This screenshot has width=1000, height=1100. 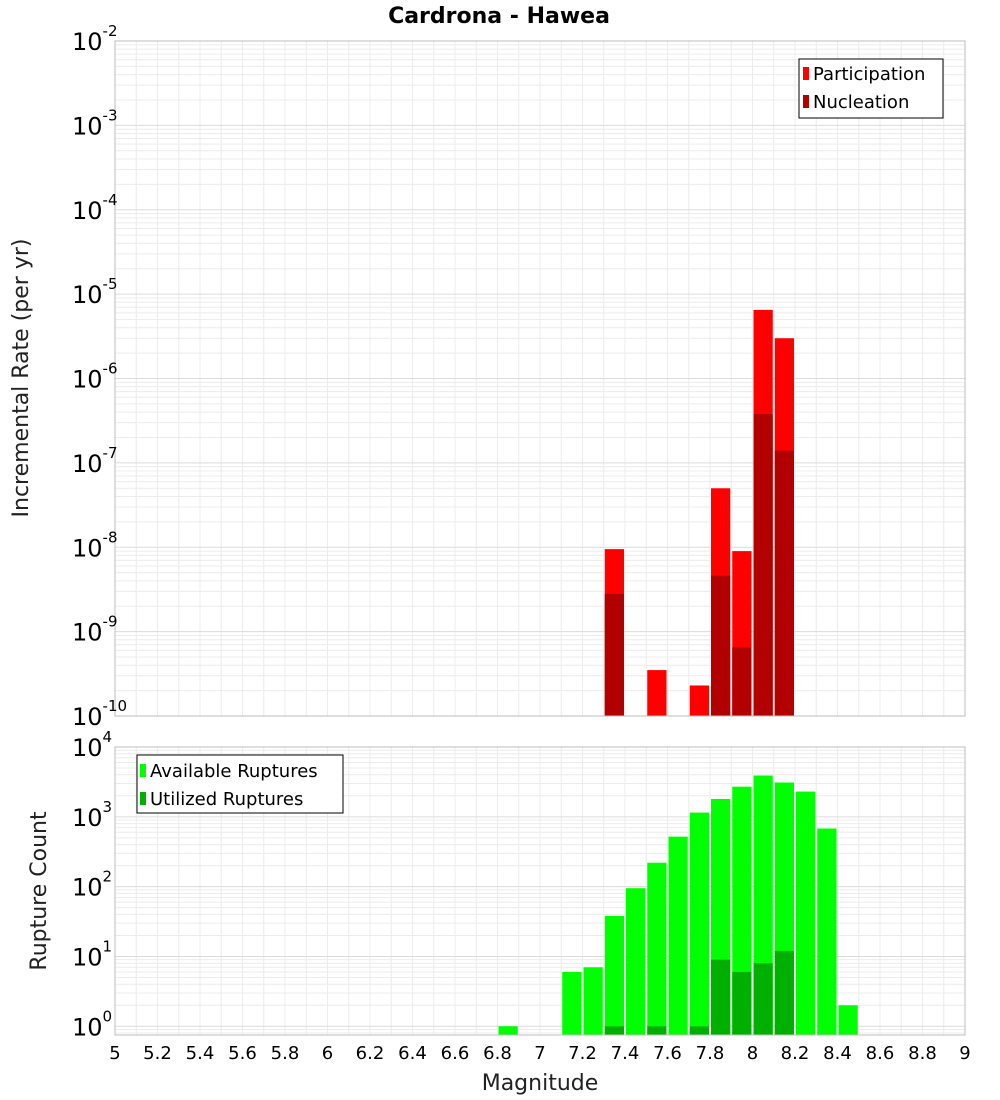 I want to click on top-y-tick-label: 10⁻³, so click(x=95, y=123).